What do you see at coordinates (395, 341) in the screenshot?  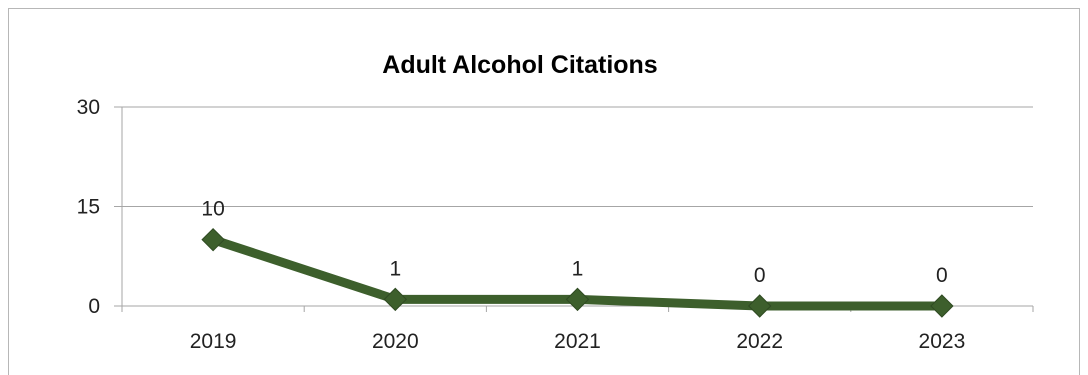 I see `x-tick-label: 2020` at bounding box center [395, 341].